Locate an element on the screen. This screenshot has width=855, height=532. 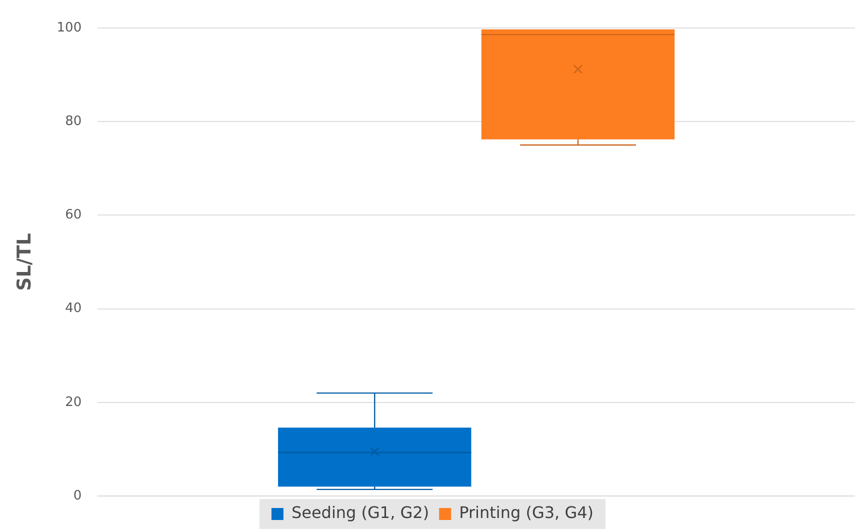
y-tick-label: 100 is located at coordinates (69, 28).